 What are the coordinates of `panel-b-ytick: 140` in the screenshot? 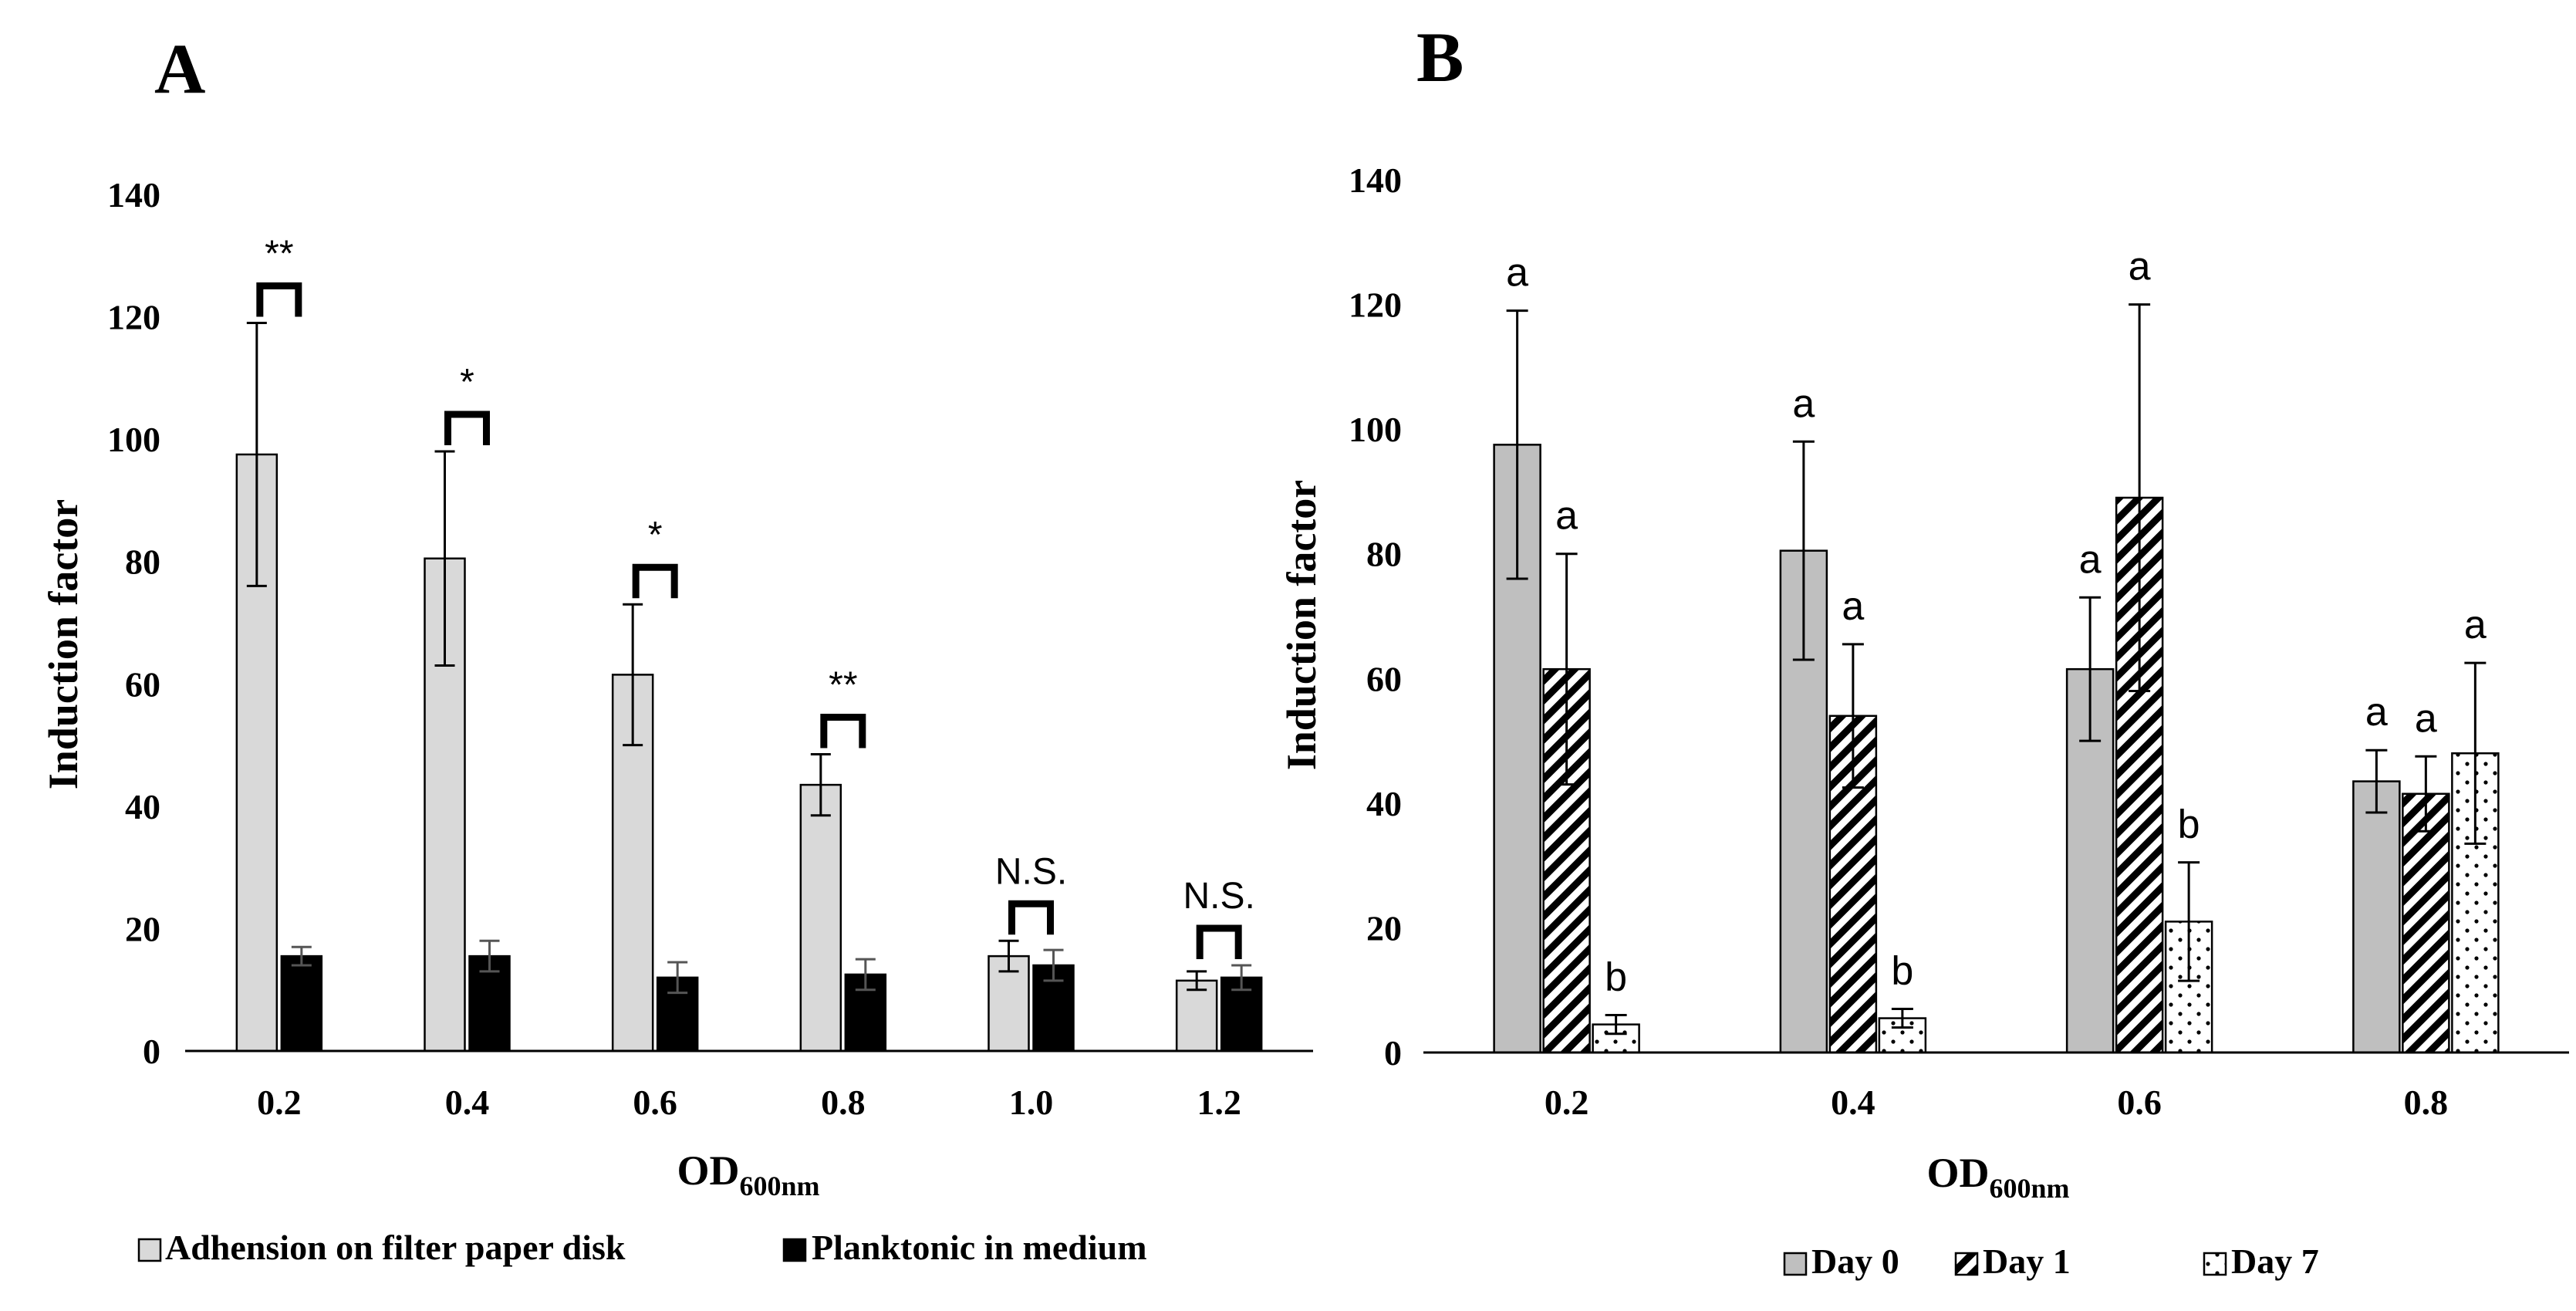 It's located at (1375, 180).